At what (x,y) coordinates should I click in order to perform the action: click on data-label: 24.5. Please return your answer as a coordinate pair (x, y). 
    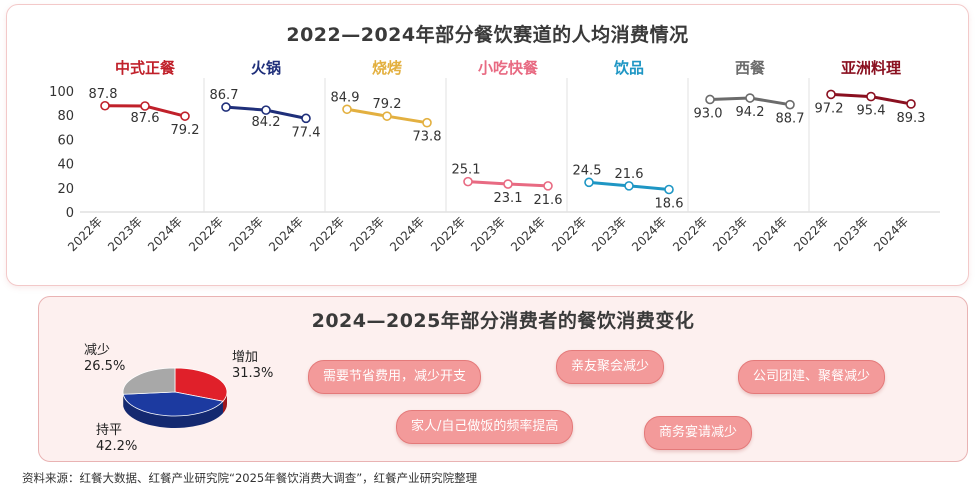
    Looking at the image, I should click on (587, 170).